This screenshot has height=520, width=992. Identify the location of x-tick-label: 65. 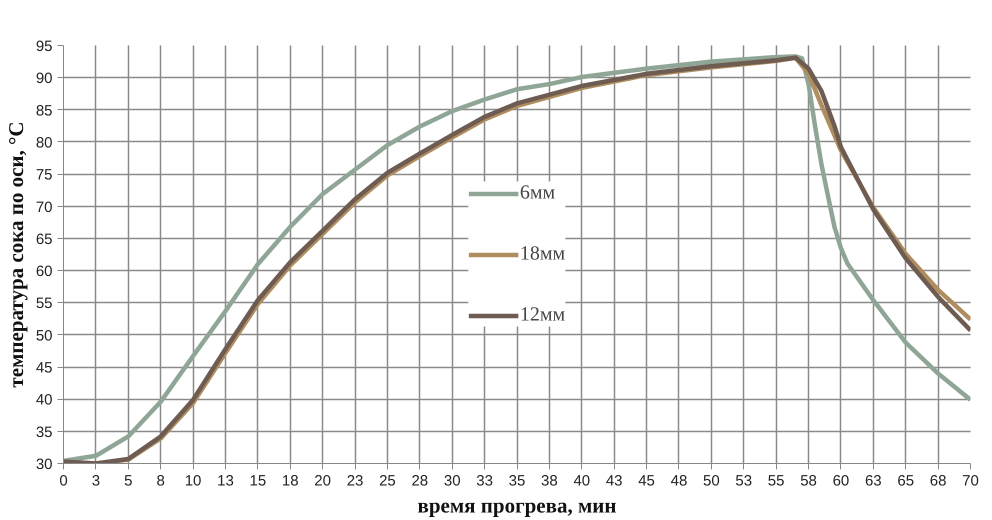
(905, 481).